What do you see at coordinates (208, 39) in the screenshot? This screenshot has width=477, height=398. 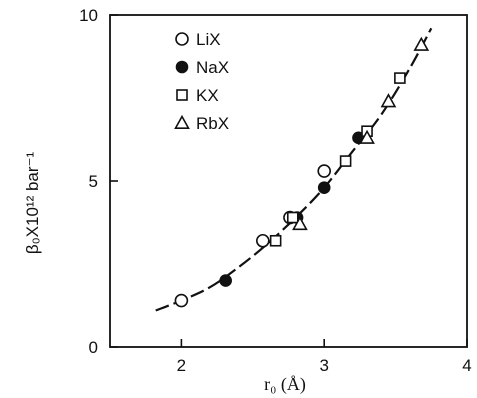 I see `legend-label-lix: LiX` at bounding box center [208, 39].